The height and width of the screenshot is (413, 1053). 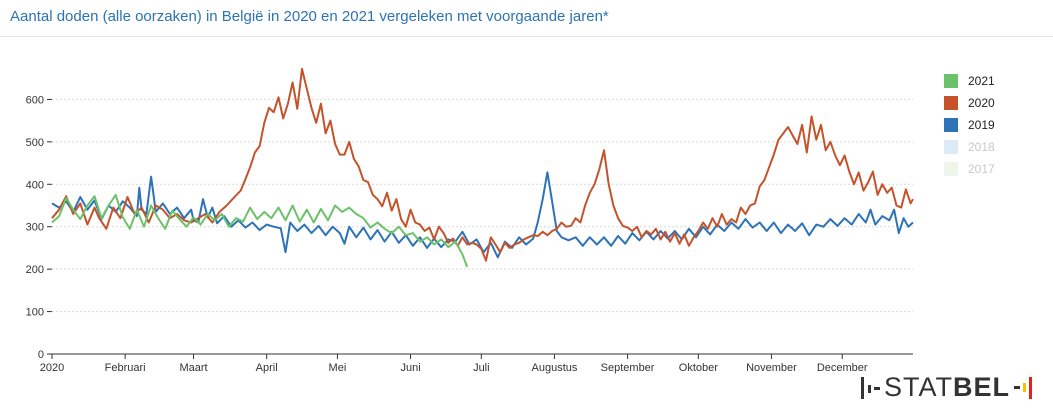 I want to click on x-tick-label: Februari, so click(x=125, y=368).